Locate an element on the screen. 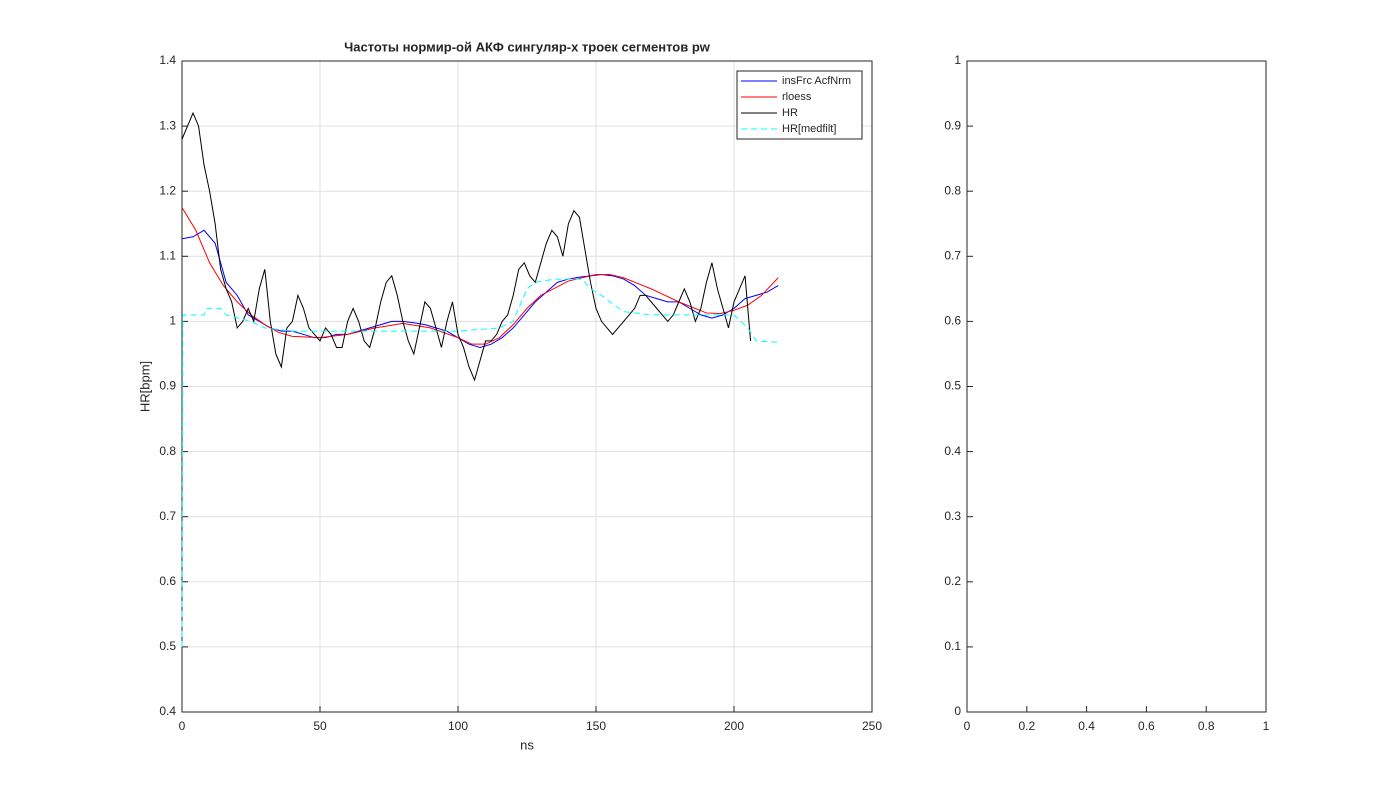 The height and width of the screenshot is (800, 1400). y-tick-label: 1.2 is located at coordinates (167, 190).